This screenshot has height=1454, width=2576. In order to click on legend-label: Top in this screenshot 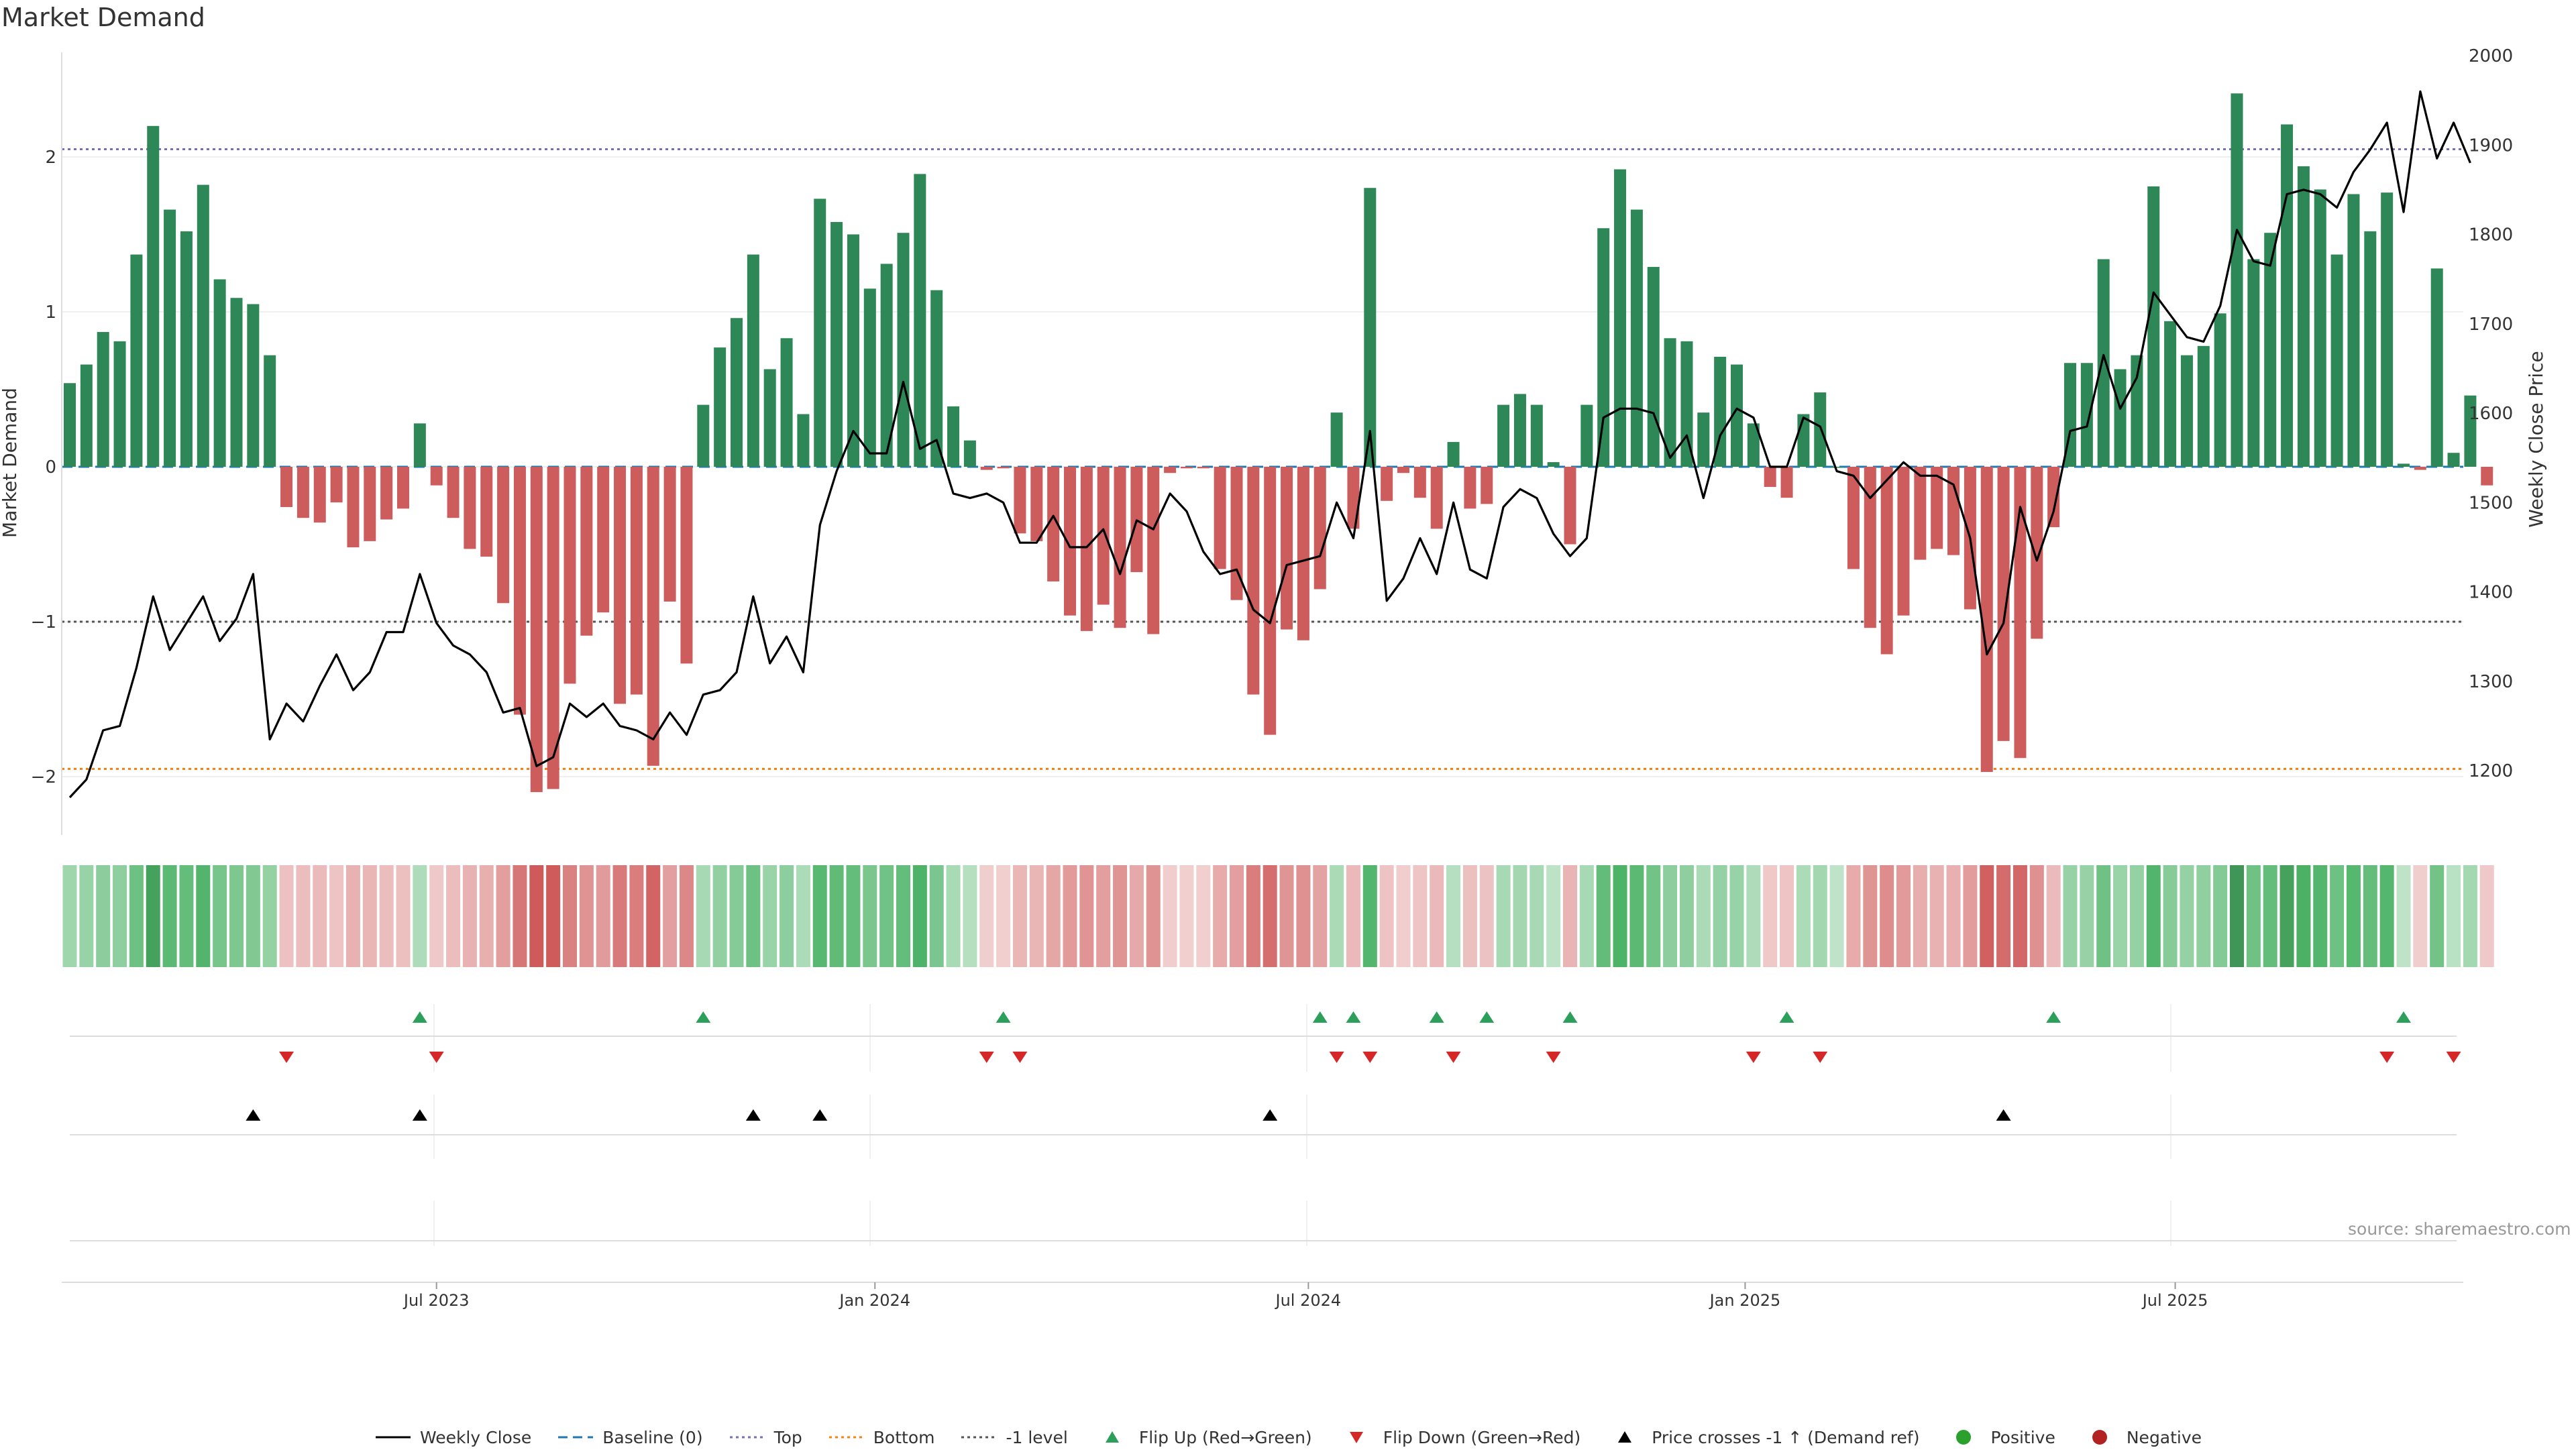, I will do `click(787, 1437)`.